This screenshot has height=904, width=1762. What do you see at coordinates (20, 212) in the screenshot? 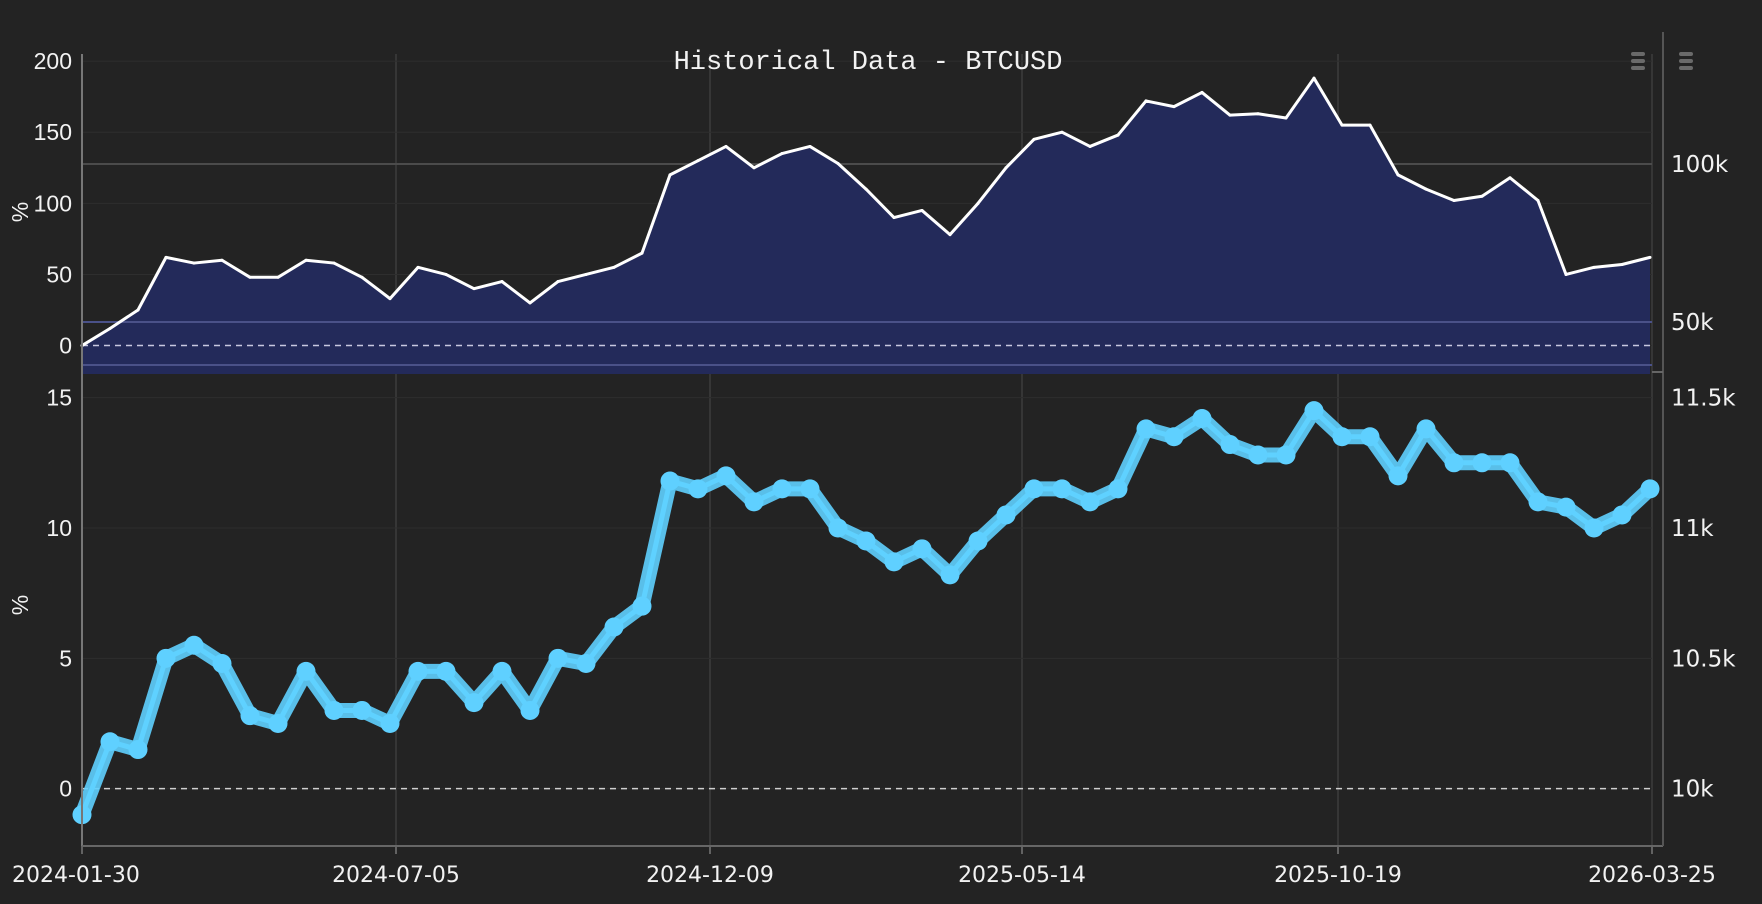
I see `top-y-axis-title: %` at bounding box center [20, 212].